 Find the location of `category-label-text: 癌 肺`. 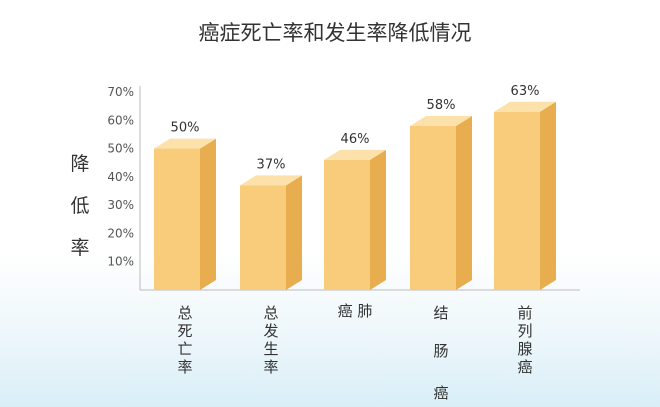

category-label-text: 癌 肺 is located at coordinates (355, 311).